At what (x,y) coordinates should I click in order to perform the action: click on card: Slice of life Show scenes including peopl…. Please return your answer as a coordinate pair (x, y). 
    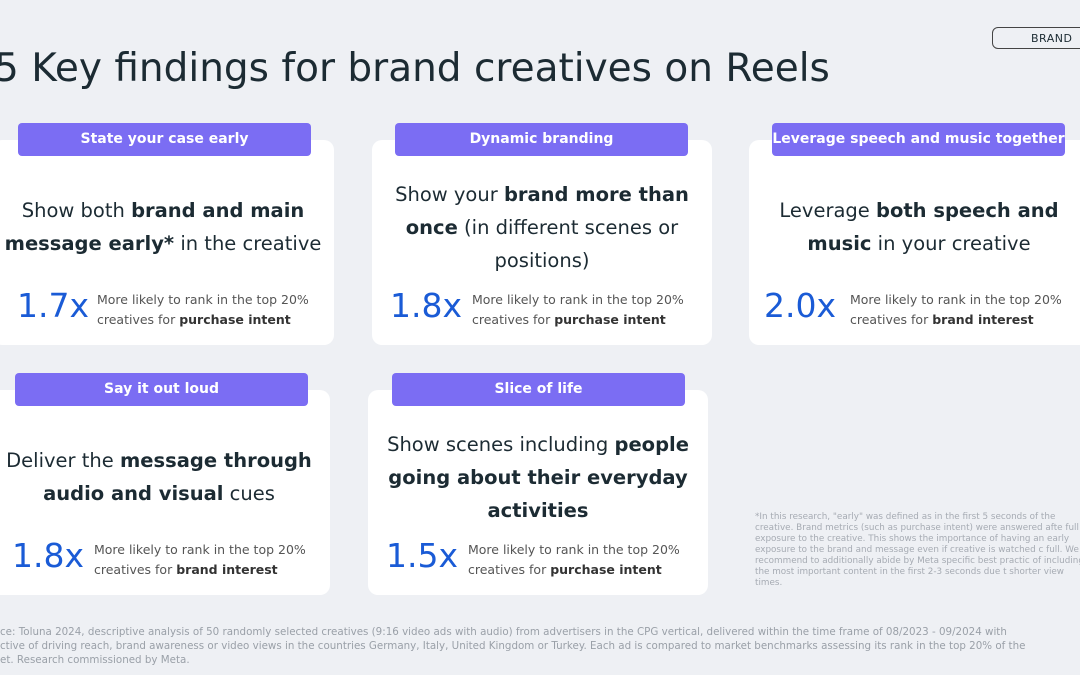
    Looking at the image, I should click on (538, 484).